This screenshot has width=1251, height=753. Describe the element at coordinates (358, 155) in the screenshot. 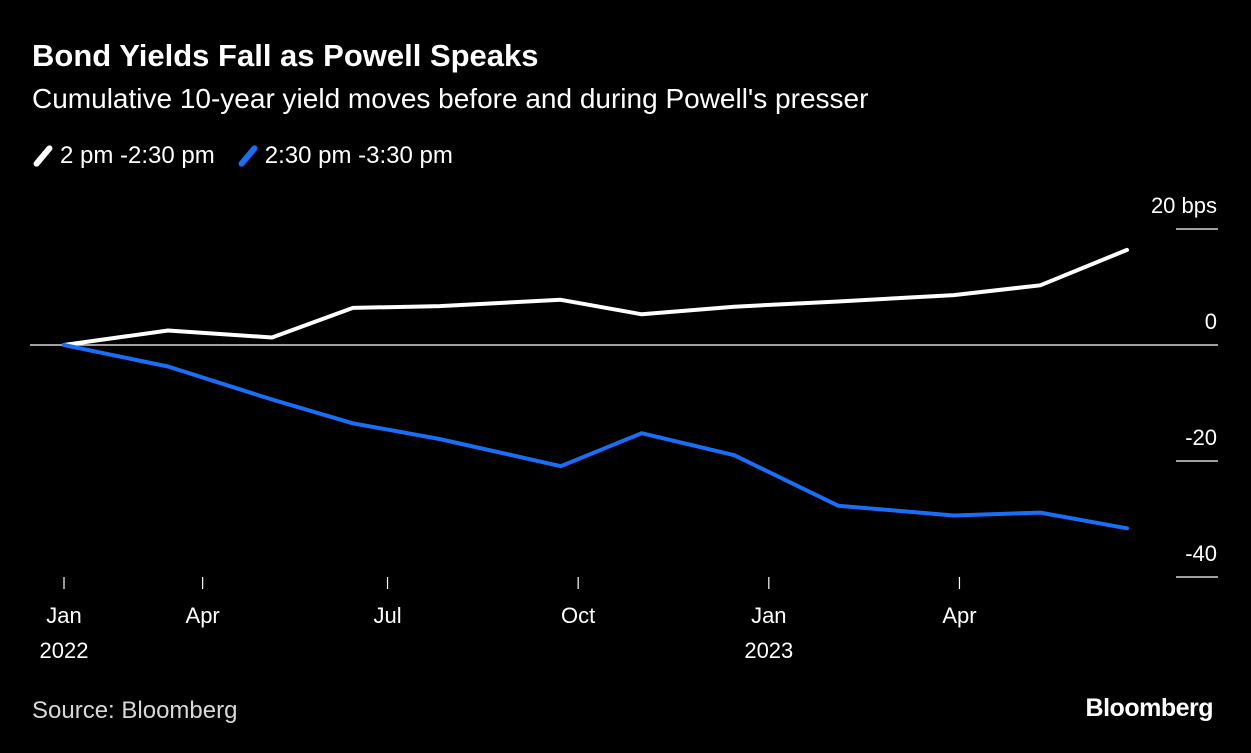

I see `legend-label-blue: 2:30 pm -3:30 pm` at that location.